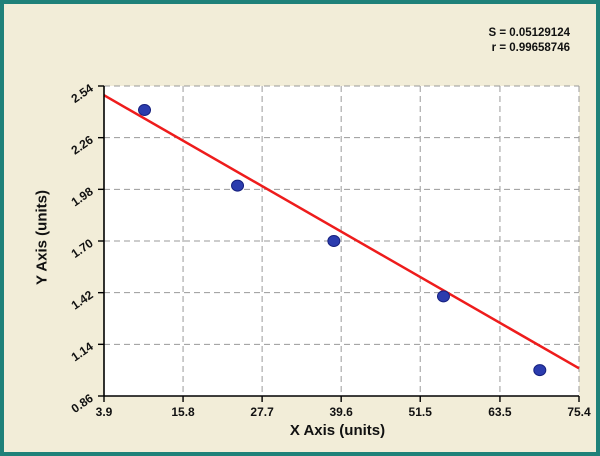  I want to click on y-tick-label: 1.70, so click(82, 248).